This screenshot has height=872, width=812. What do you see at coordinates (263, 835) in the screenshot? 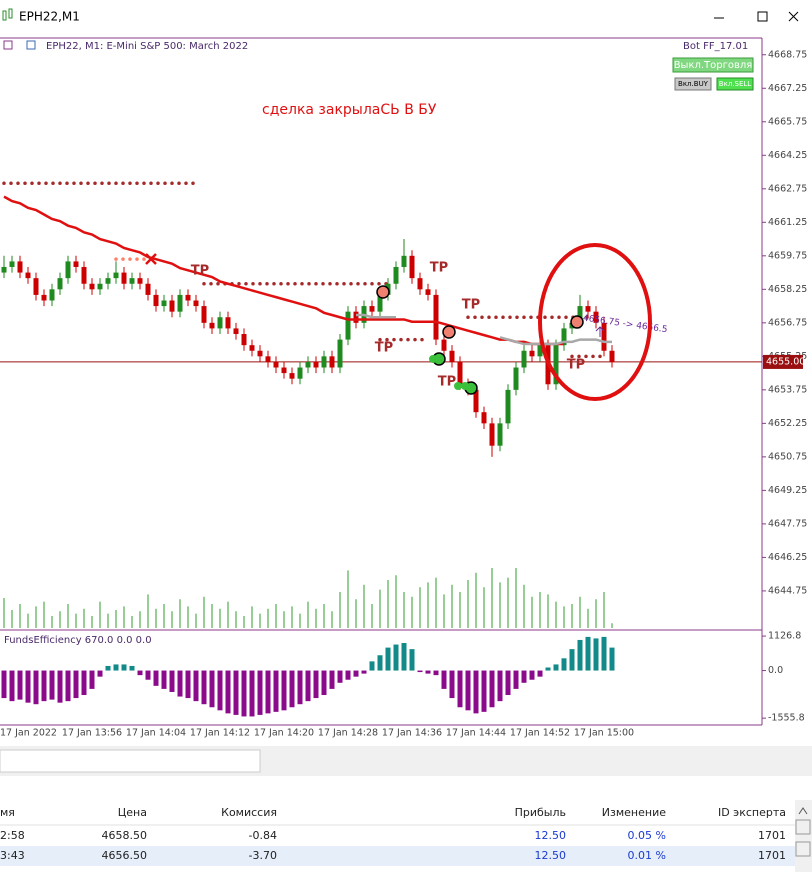
I see `table-cell: -0.84` at bounding box center [263, 835].